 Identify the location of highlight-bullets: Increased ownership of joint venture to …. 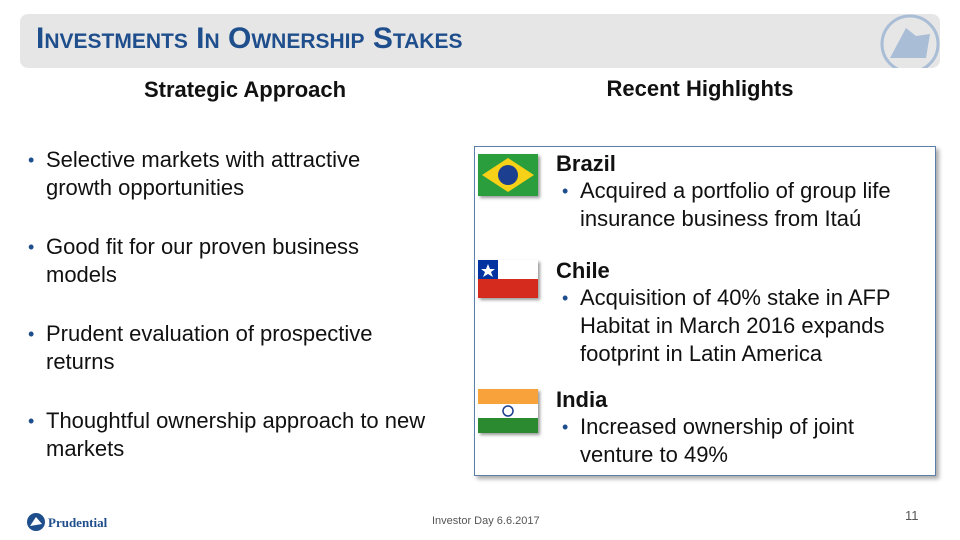
(746, 441).